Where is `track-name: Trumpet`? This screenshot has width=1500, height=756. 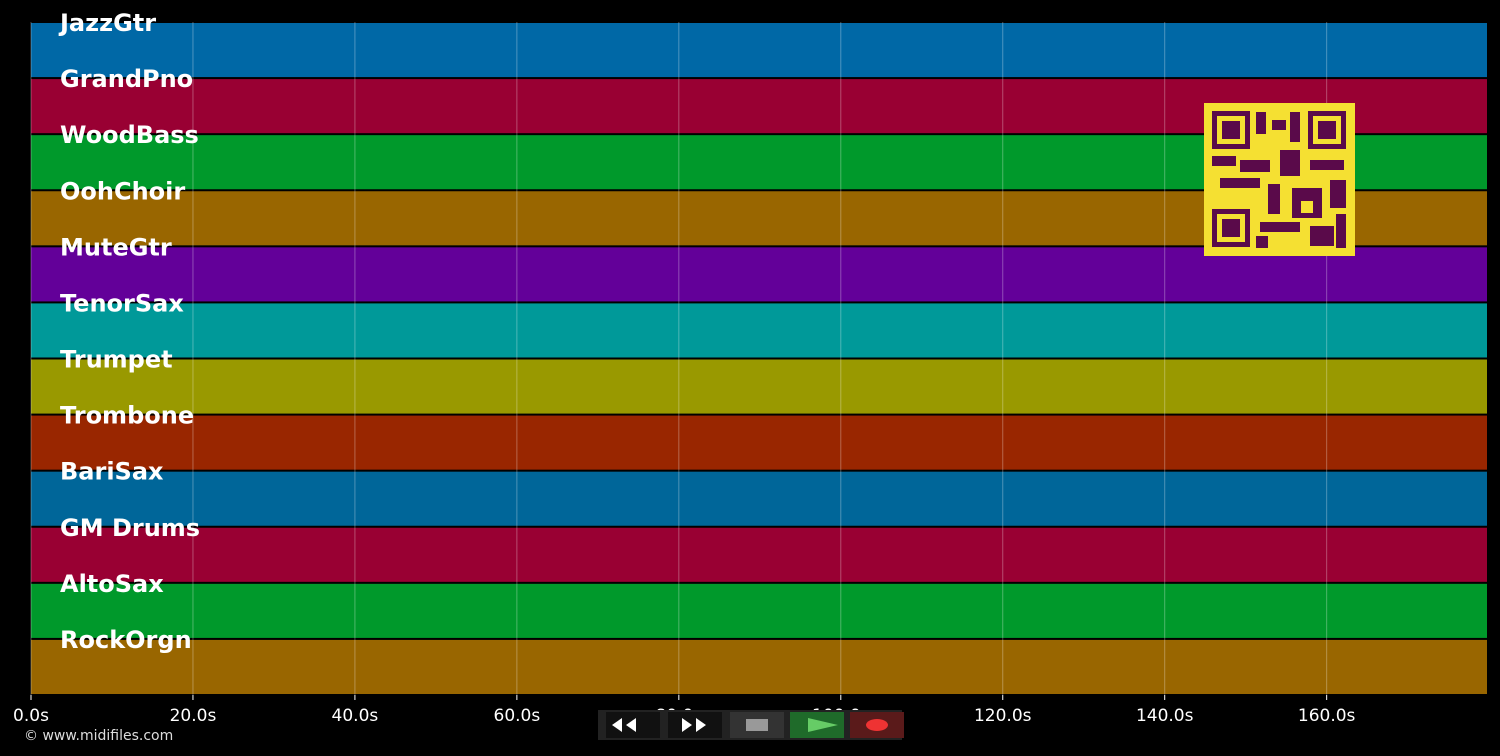 track-name: Trumpet is located at coordinates (116, 360).